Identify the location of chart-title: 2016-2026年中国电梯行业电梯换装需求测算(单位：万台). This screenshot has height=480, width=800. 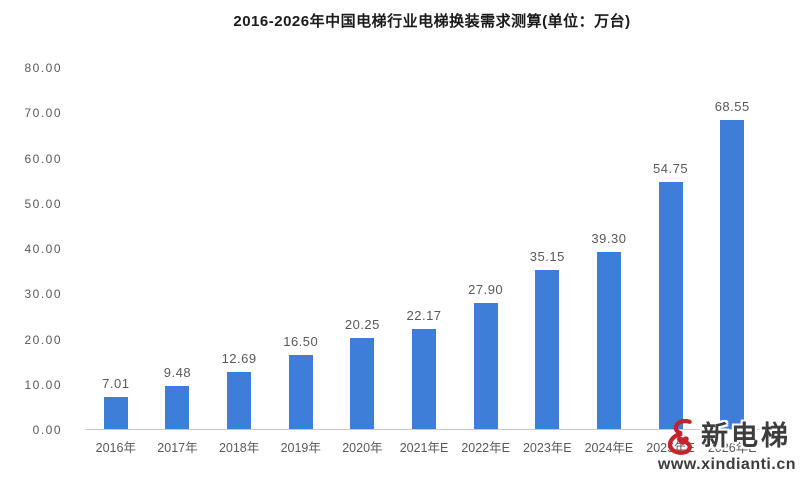
(432, 21).